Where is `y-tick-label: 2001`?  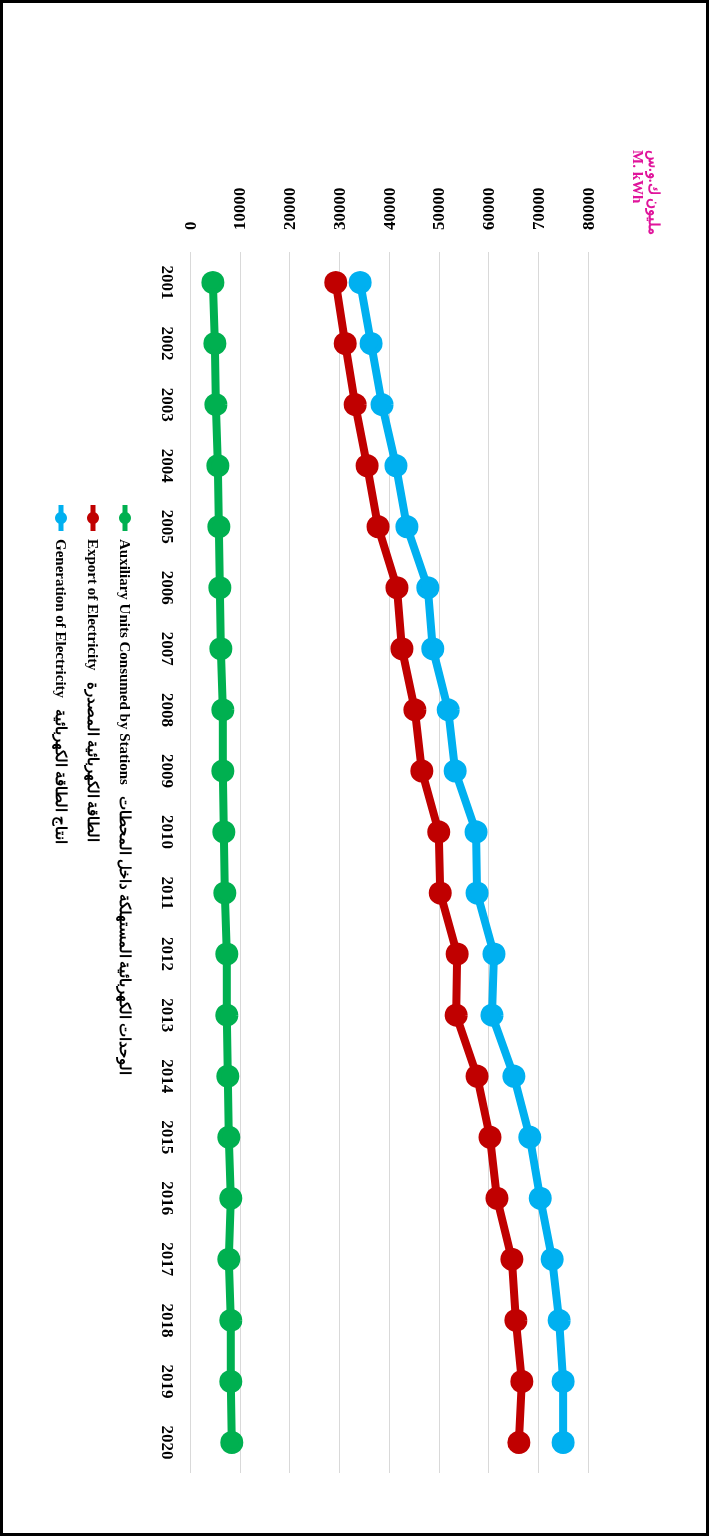
y-tick-label: 2001 is located at coordinates (167, 282).